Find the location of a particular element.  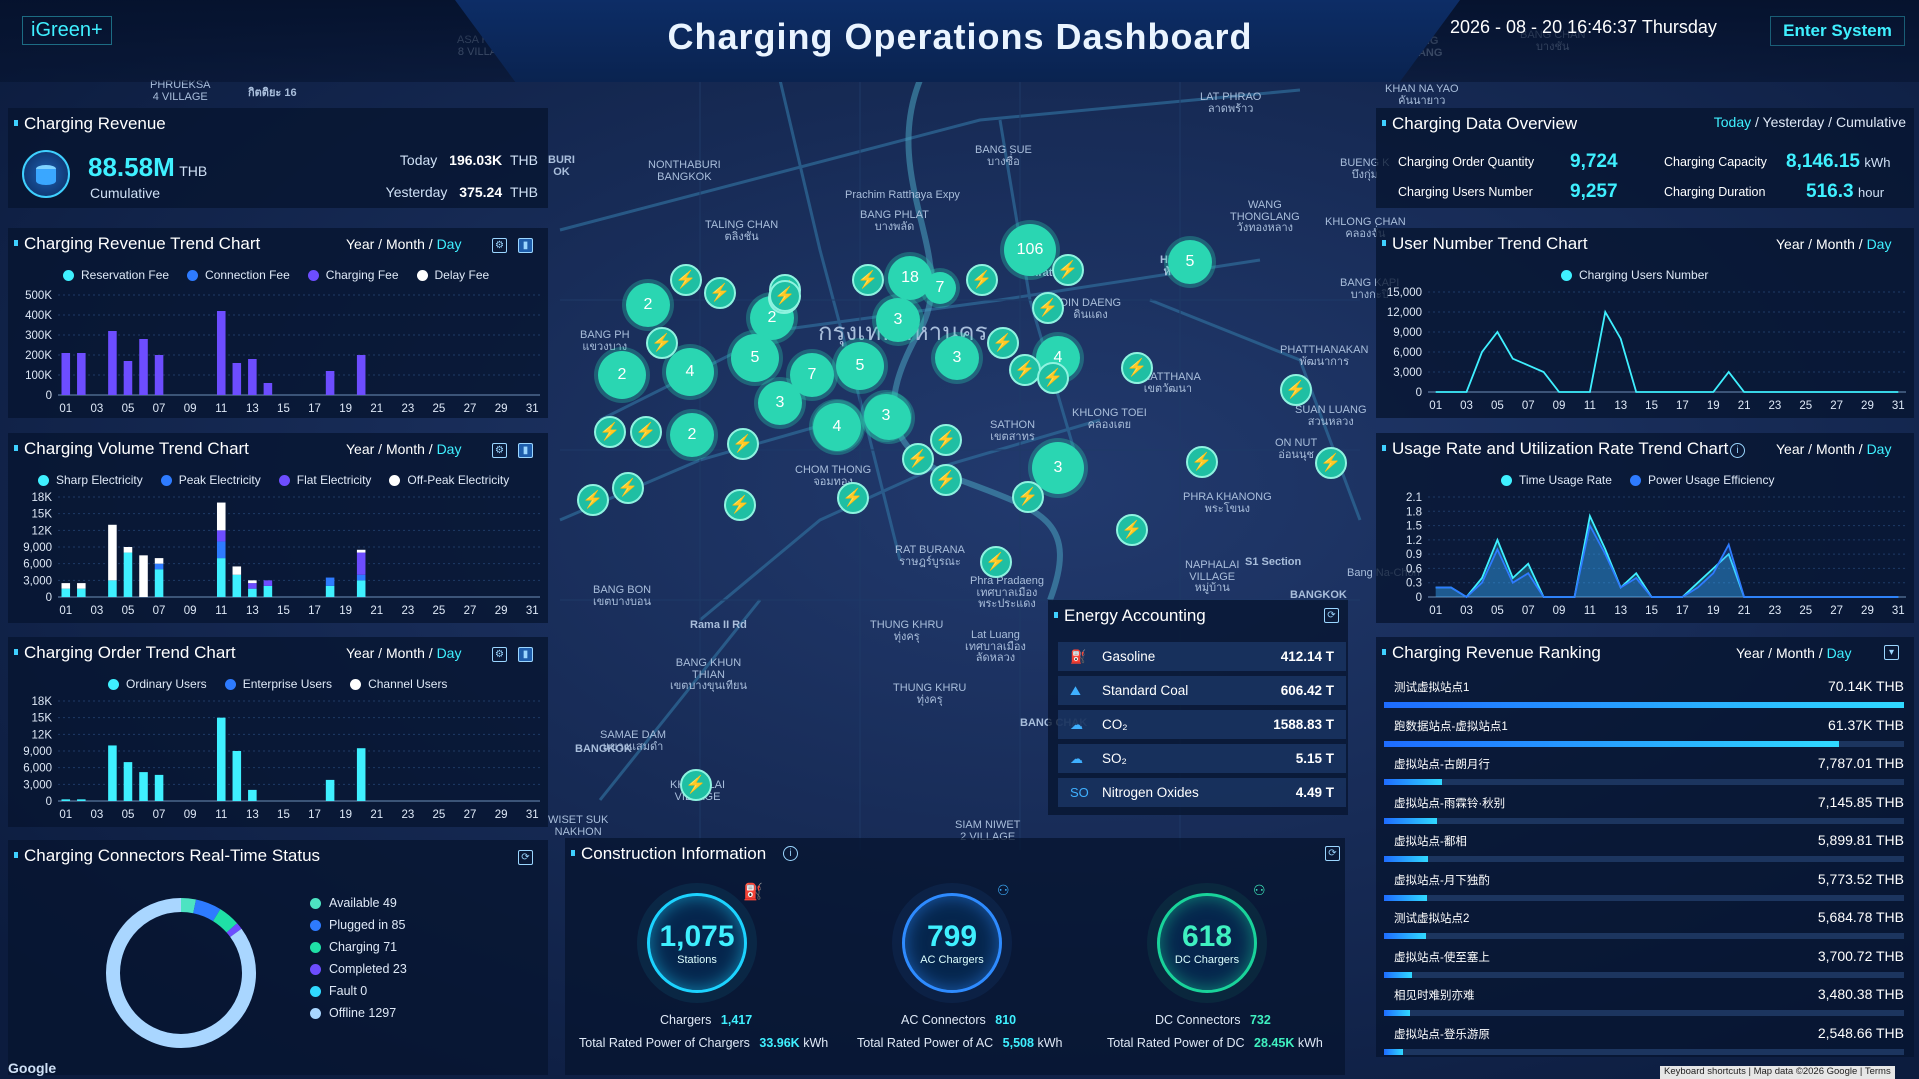

ranking-item: 虚拟站点-使至塞上 3,700.72 THB is located at coordinates (1645, 964).